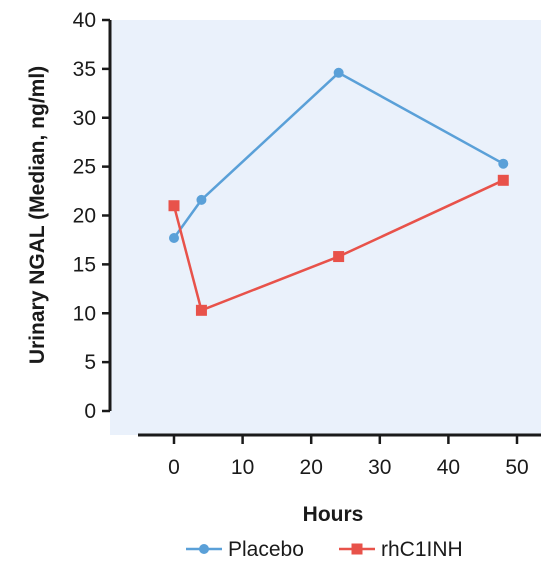 This screenshot has height=567, width=551. What do you see at coordinates (84, 118) in the screenshot?
I see `y-tick-label: 30` at bounding box center [84, 118].